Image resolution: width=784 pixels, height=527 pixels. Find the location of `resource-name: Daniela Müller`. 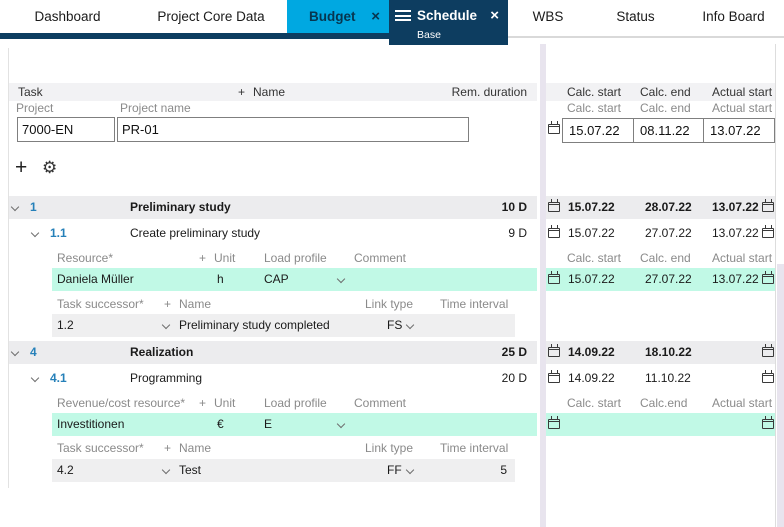

resource-name: Daniela Müller is located at coordinates (95, 279).